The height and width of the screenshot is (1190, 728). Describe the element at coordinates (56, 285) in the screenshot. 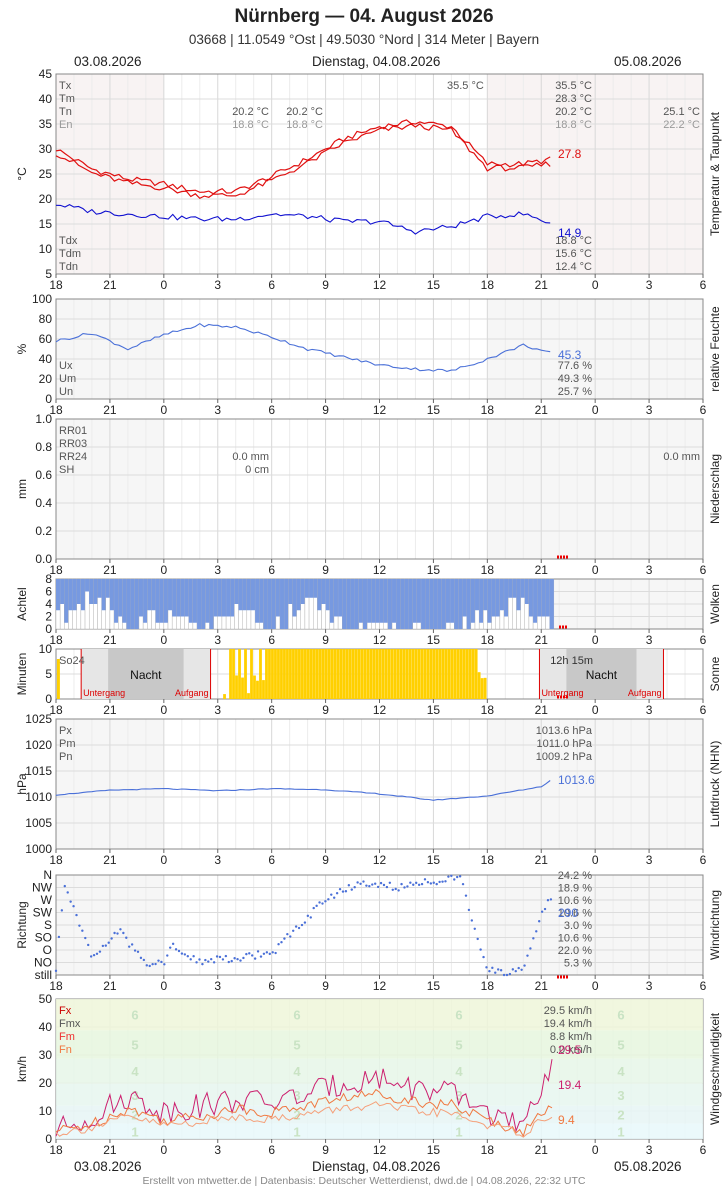

I see `temp-panel-xtick: 18` at that location.